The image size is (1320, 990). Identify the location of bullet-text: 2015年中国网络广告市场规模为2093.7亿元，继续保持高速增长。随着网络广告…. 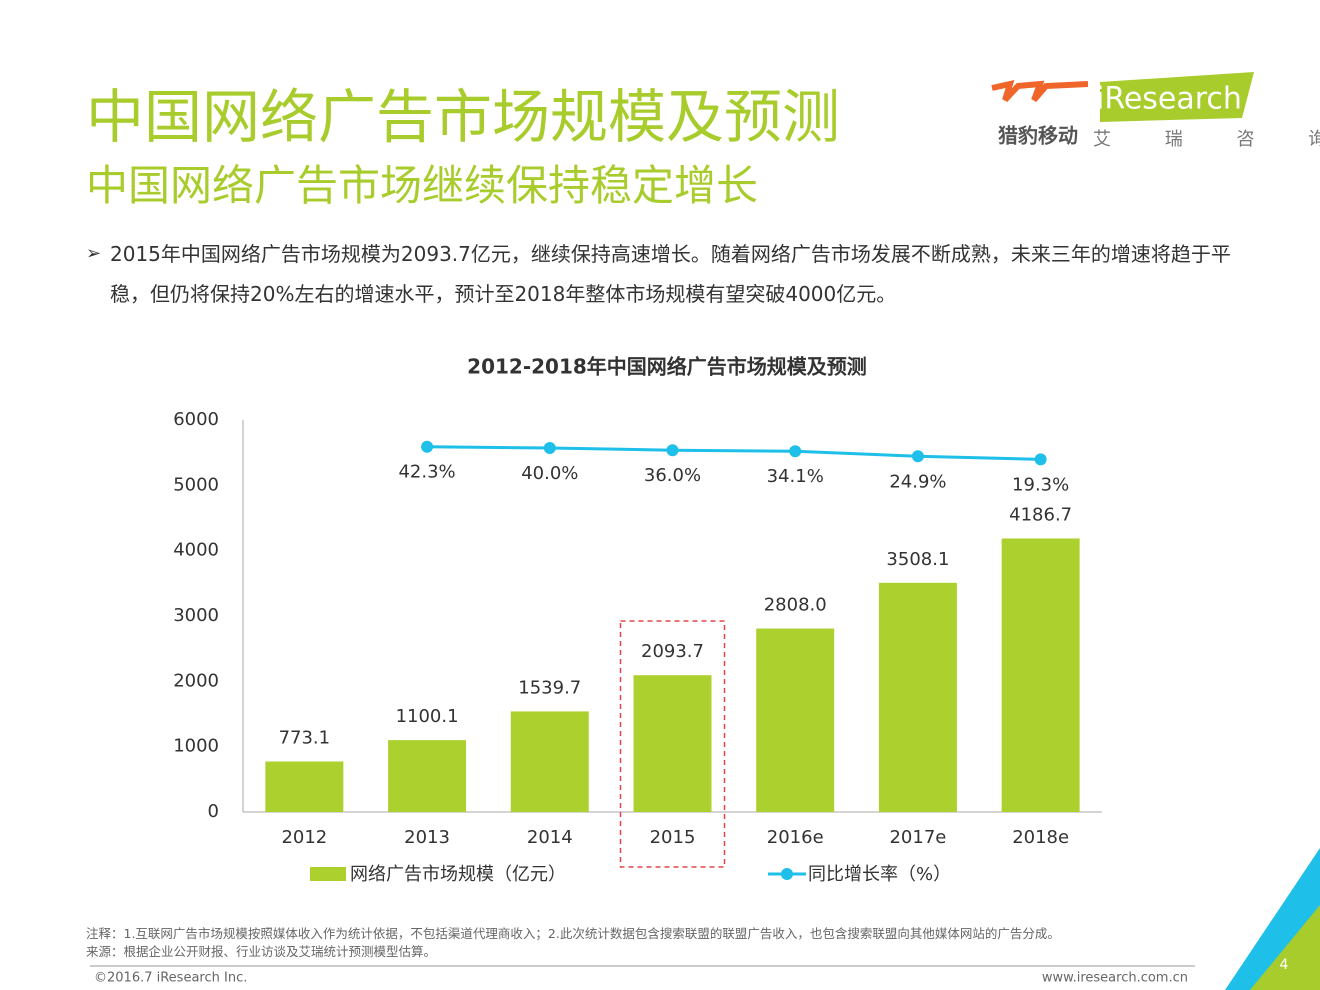
(670, 274).